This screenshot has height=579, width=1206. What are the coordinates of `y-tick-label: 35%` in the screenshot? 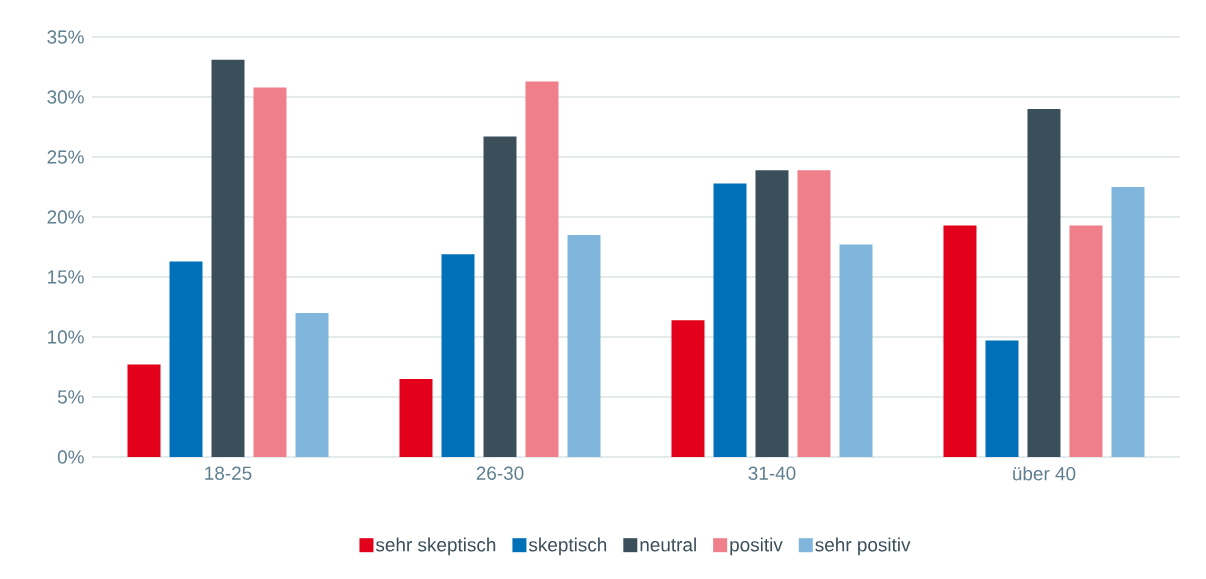 It's located at (65, 37).